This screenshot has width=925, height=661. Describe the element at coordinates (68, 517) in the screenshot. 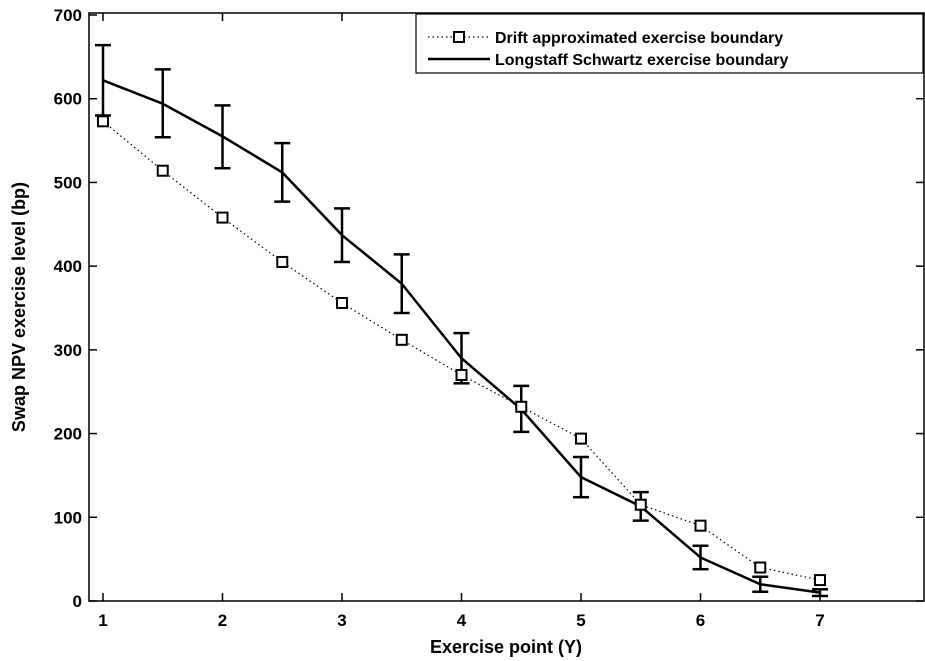

I see `y-tick-label: 100` at that location.